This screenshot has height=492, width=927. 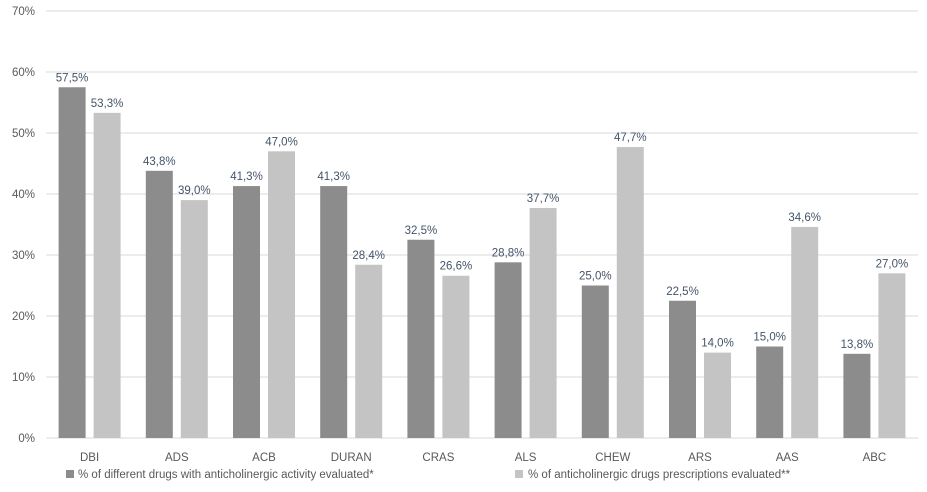 What do you see at coordinates (281, 295) in the screenshot?
I see `bar-series-2-acb` at bounding box center [281, 295].